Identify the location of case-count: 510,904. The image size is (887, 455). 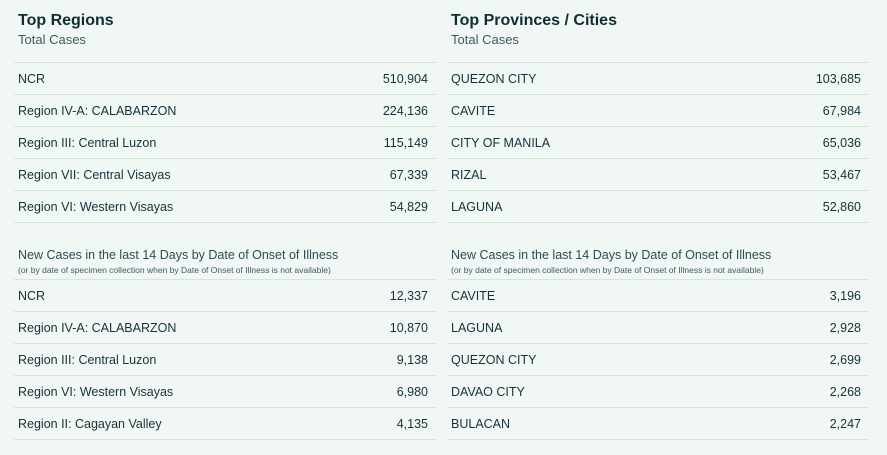
(382, 78).